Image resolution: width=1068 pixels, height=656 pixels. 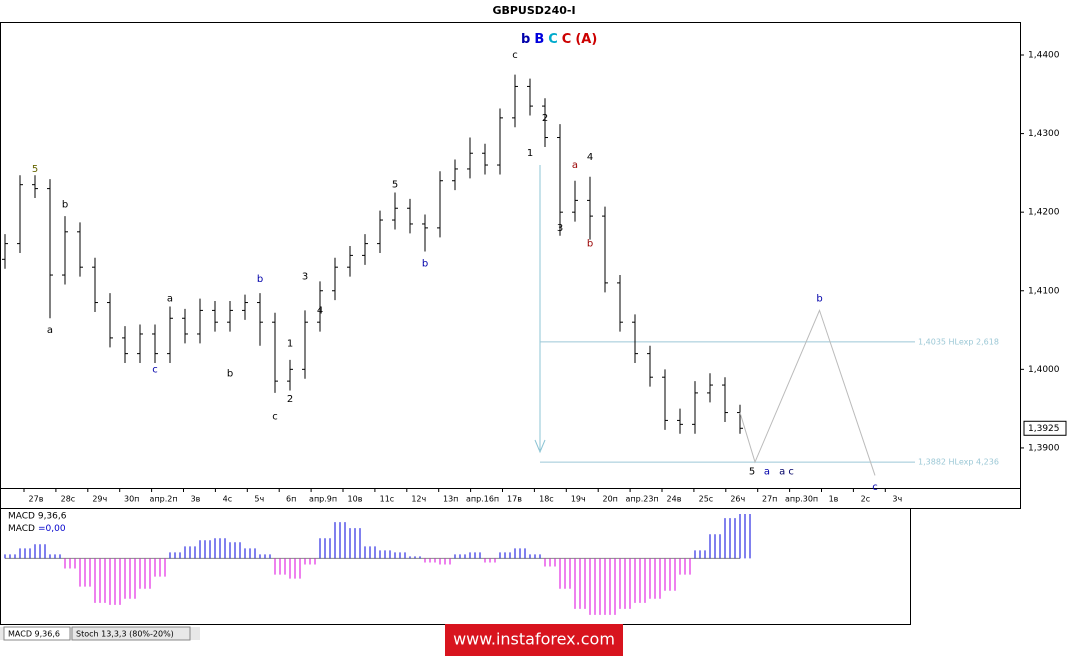 I want to click on arrow-head, so click(x=540, y=446).